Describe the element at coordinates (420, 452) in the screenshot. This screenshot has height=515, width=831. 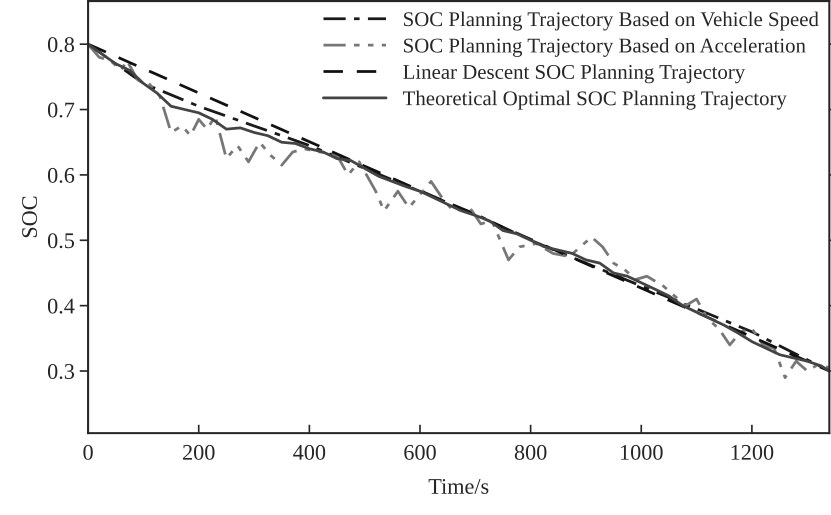
I see `x-tick-label: 600` at that location.